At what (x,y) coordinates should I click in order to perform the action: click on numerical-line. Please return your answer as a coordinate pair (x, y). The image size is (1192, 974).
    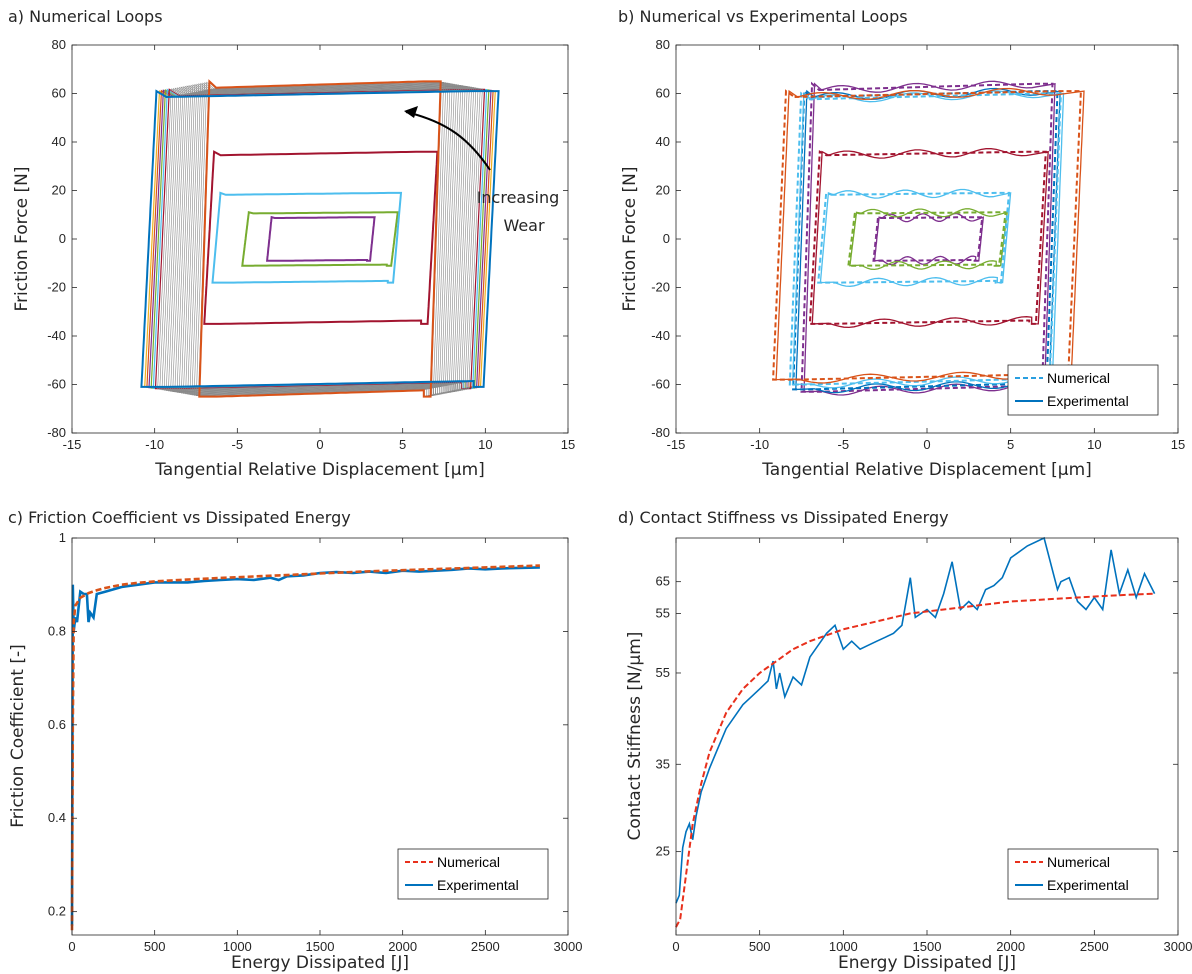
    Looking at the image, I should click on (915, 760).